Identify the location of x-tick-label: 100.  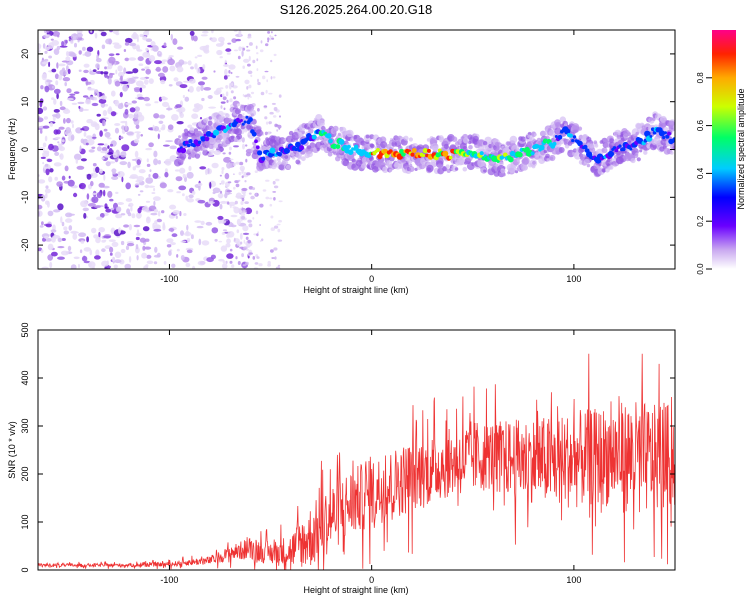
(573, 580).